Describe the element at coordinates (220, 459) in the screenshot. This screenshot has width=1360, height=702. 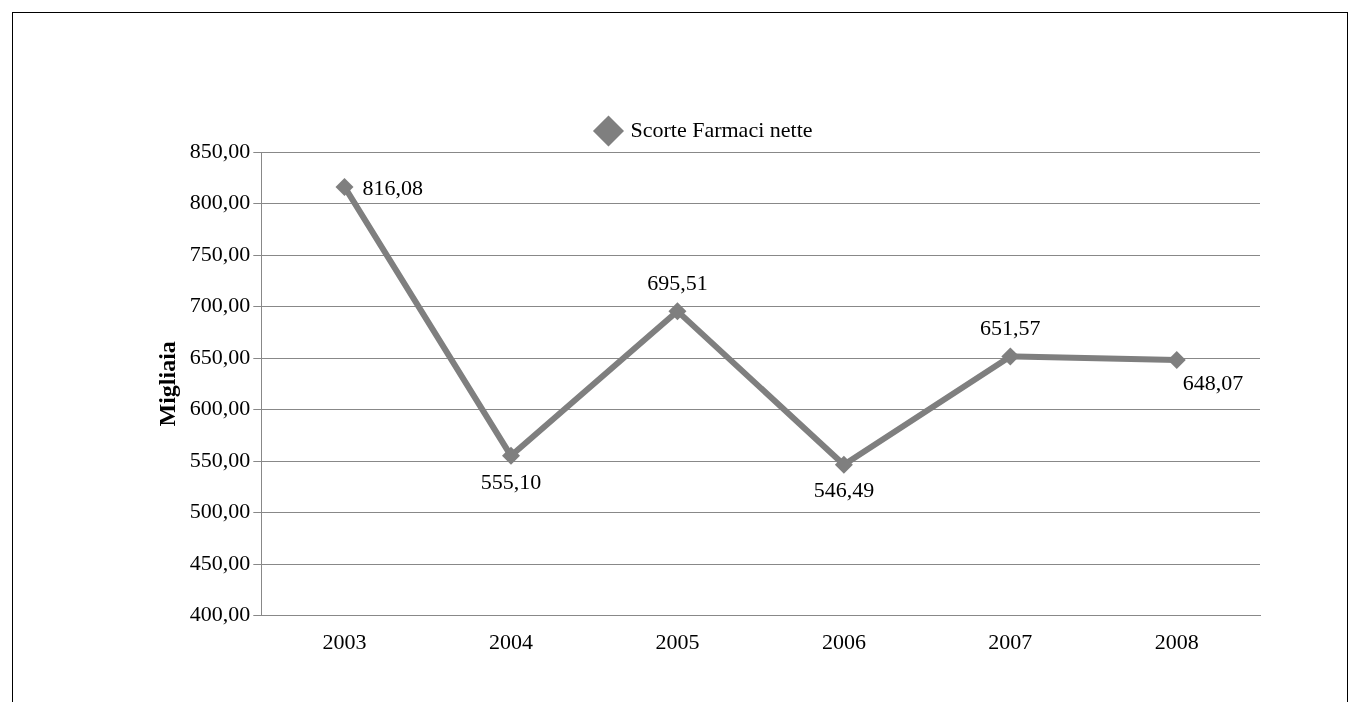
I see `y-tick-label: 550,00` at that location.